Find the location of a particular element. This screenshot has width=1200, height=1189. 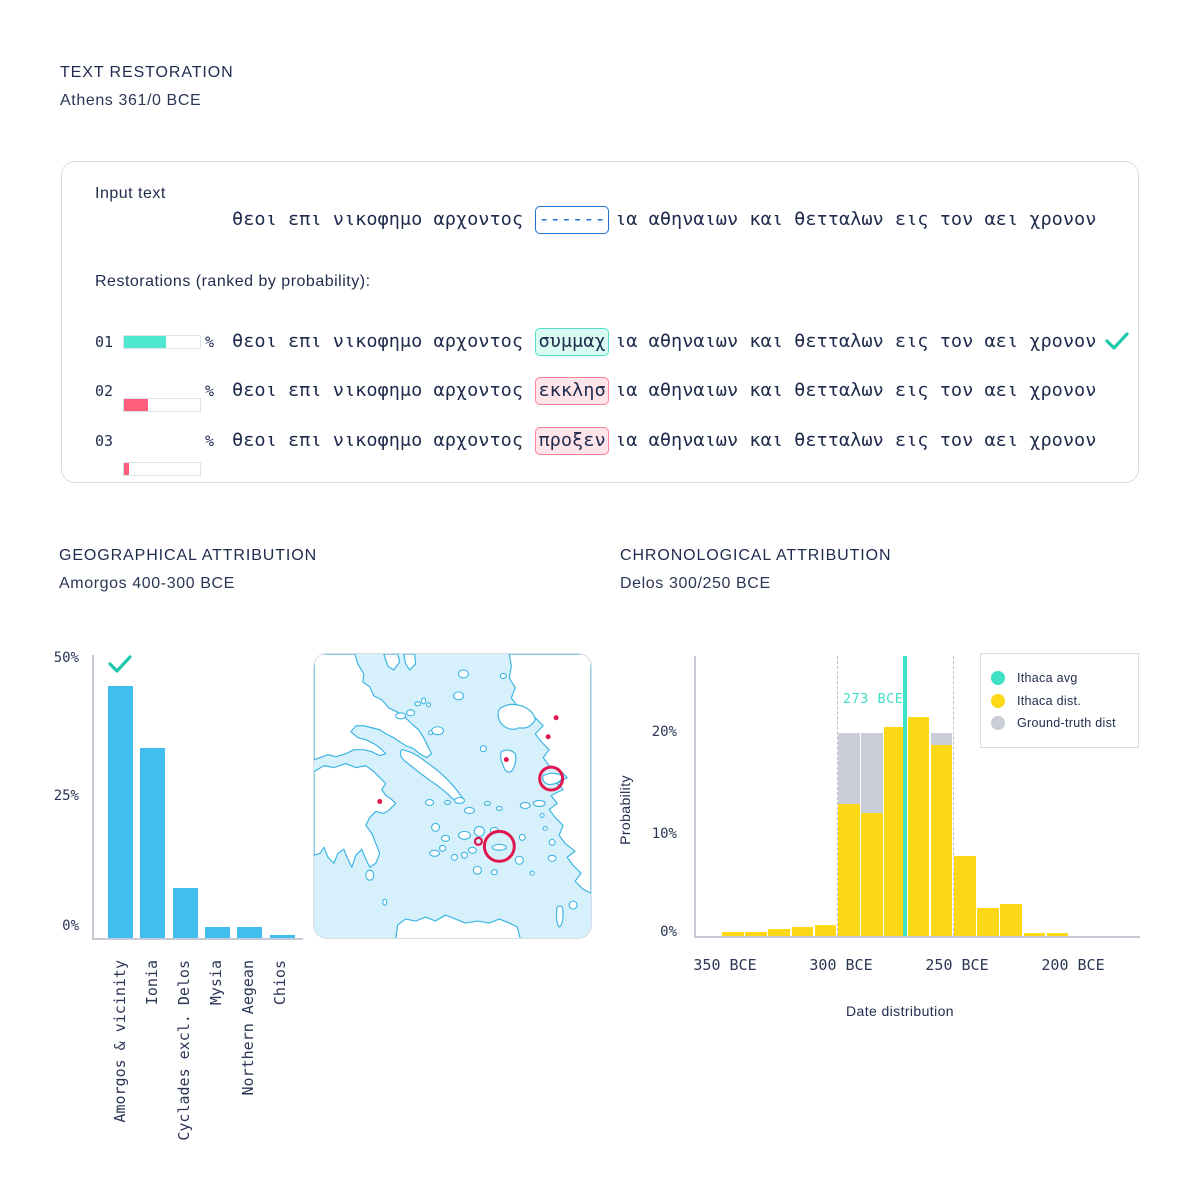

y-tick-label: 50% is located at coordinates (66, 658).